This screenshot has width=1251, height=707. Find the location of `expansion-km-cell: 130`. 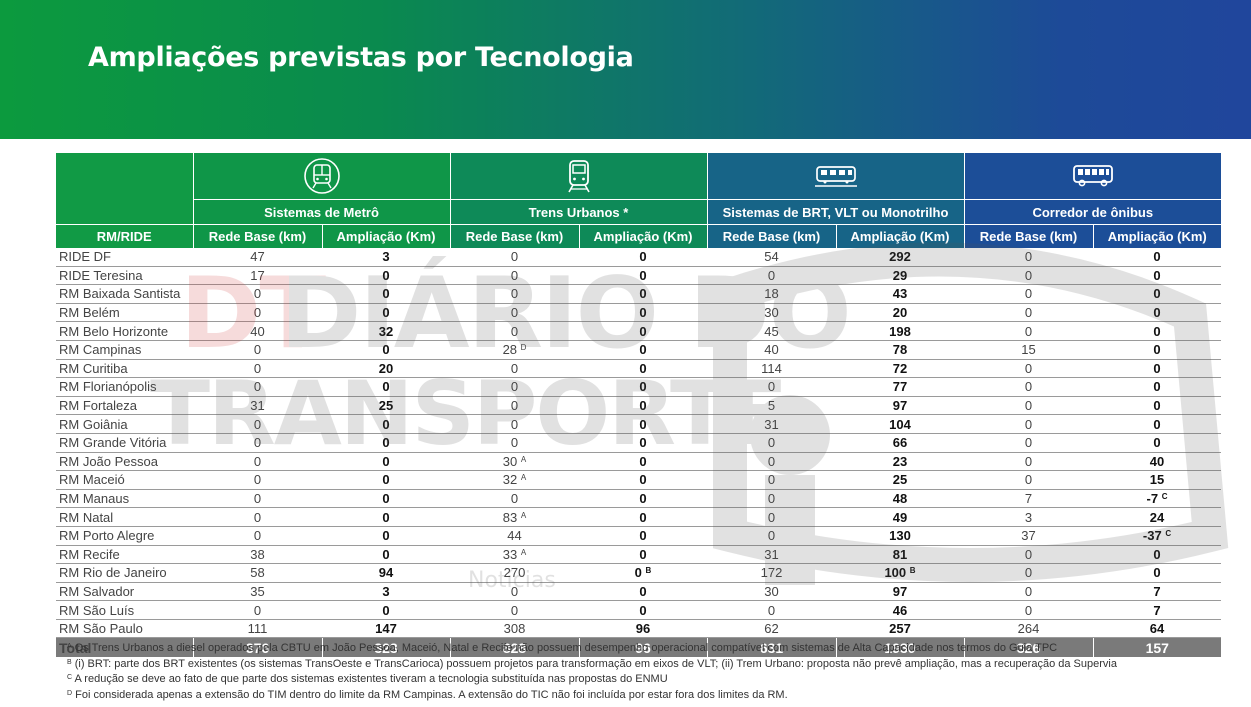

expansion-km-cell: 130 is located at coordinates (900, 536).